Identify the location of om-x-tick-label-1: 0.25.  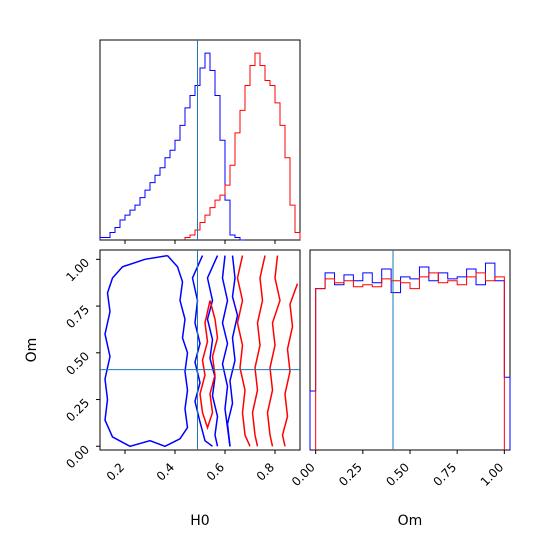
(350, 474).